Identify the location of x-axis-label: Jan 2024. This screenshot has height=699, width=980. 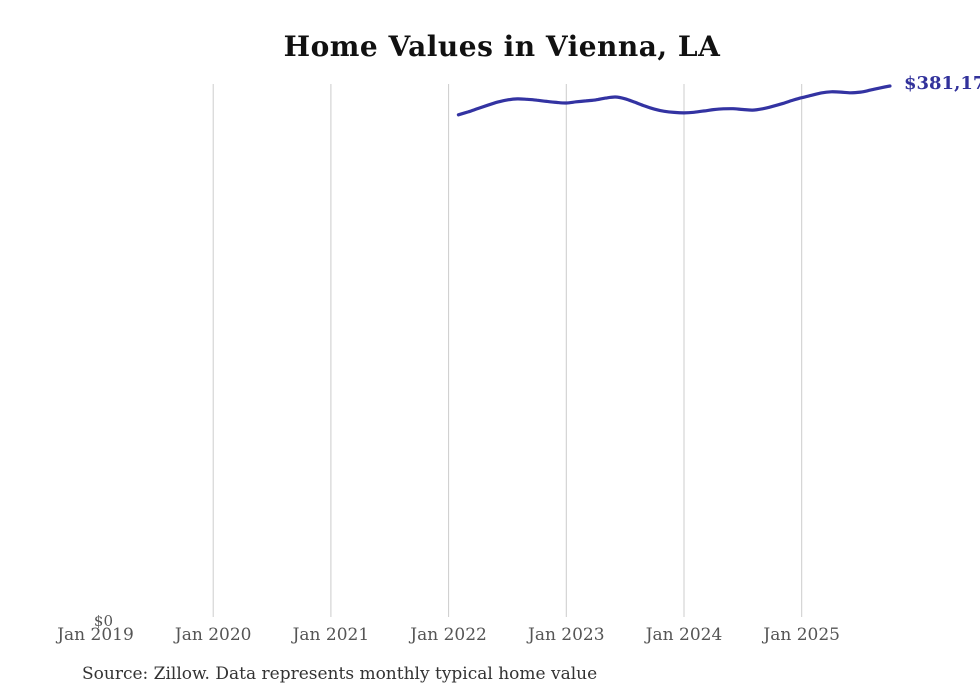
(683, 635).